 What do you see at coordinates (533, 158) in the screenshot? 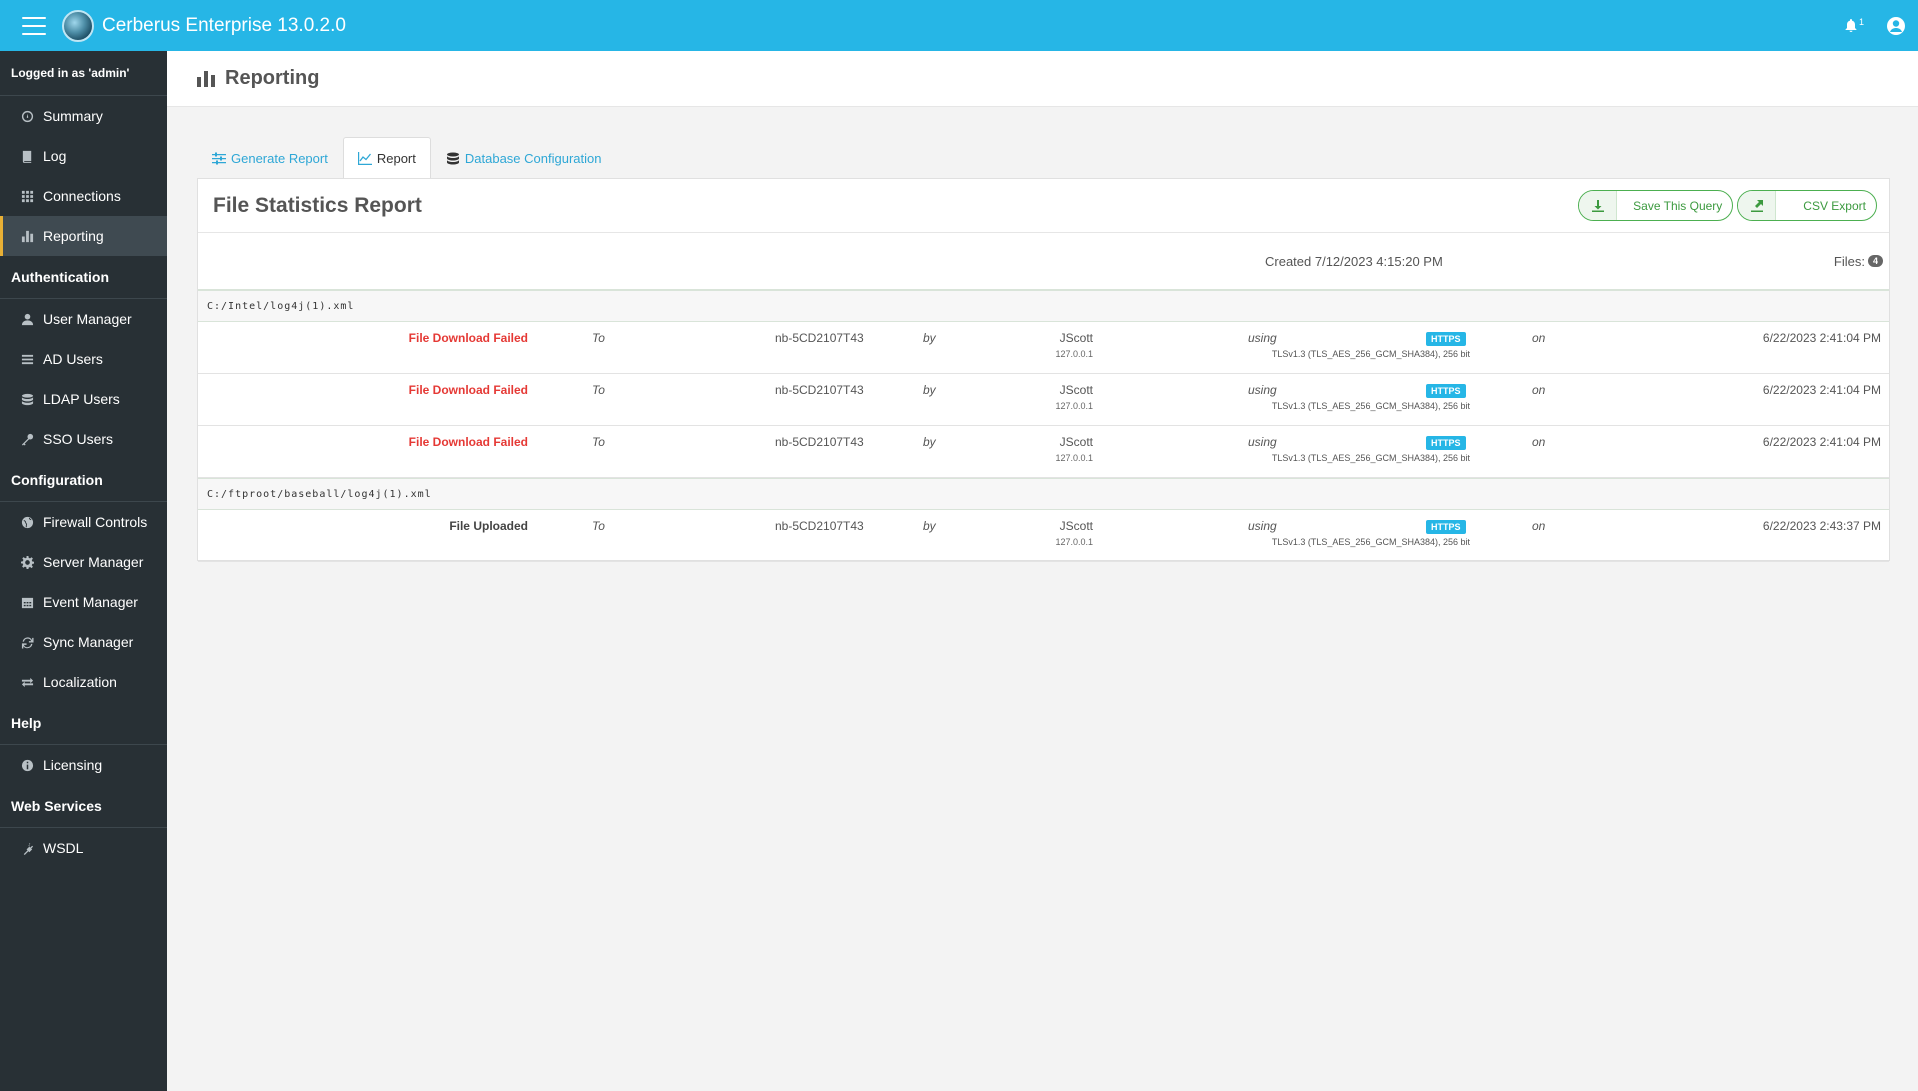
I see `tab-label: Database Configuration` at bounding box center [533, 158].